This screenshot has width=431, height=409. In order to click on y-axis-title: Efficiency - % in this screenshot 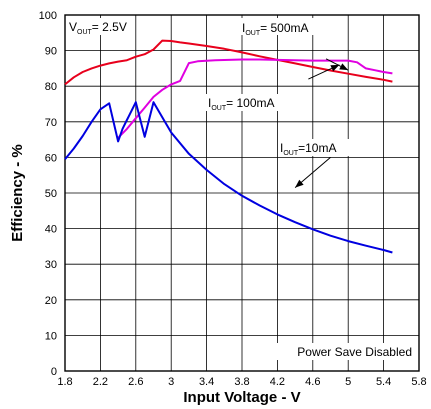, I will do `click(17, 193)`.